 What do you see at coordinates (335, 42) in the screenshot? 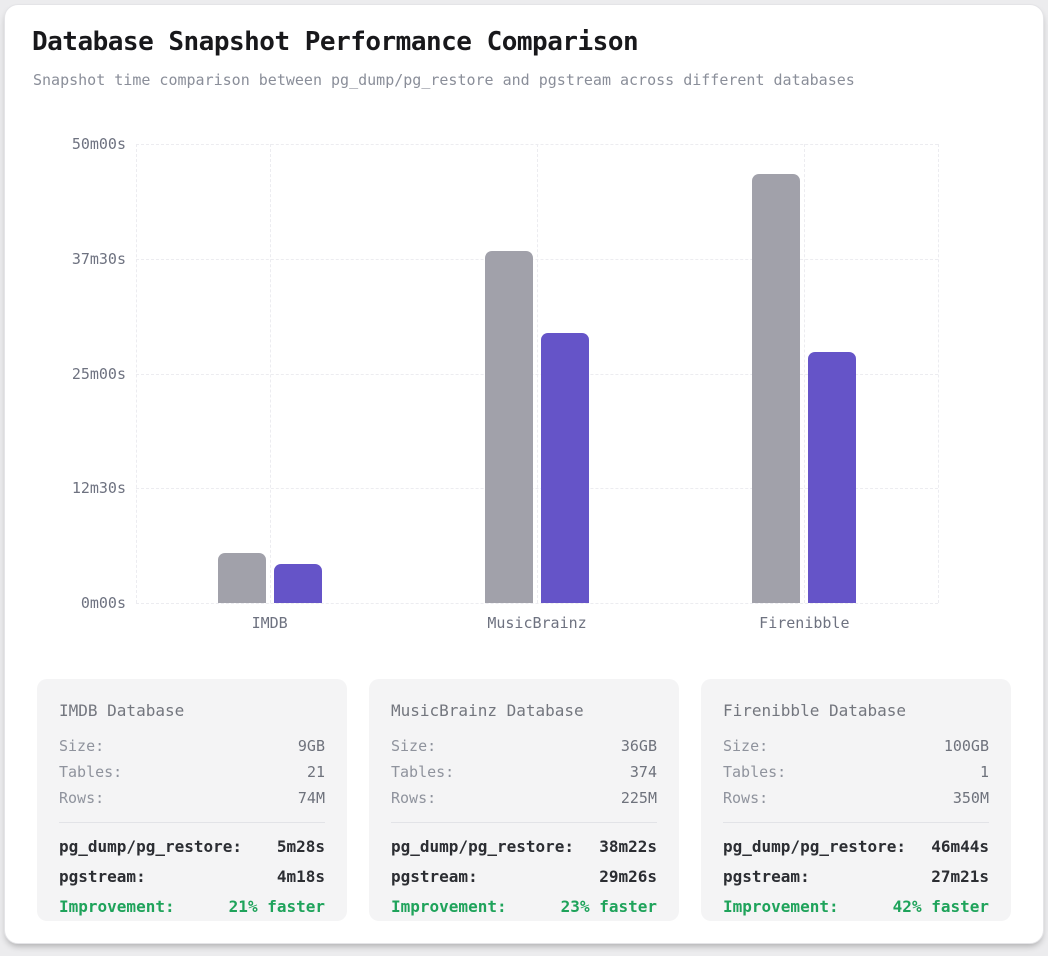
I see `page-title: Database Snapshot Performance Comparison` at bounding box center [335, 42].